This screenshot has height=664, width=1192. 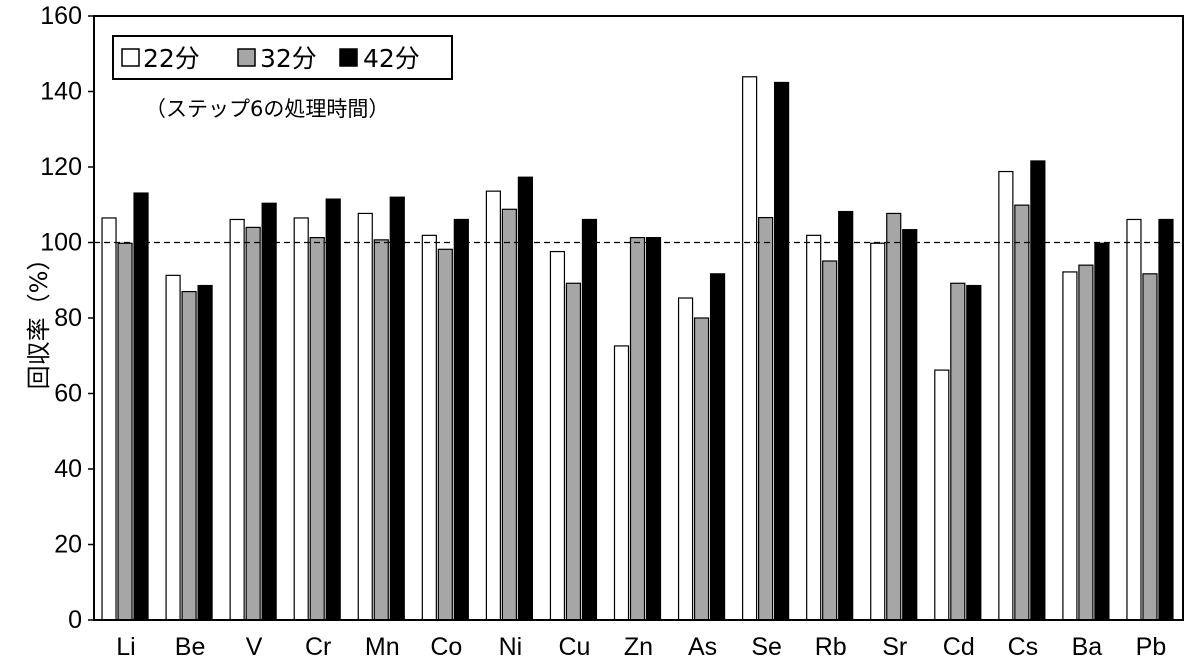 I want to click on x-tick-label-cd: Cd, so click(x=959, y=647).